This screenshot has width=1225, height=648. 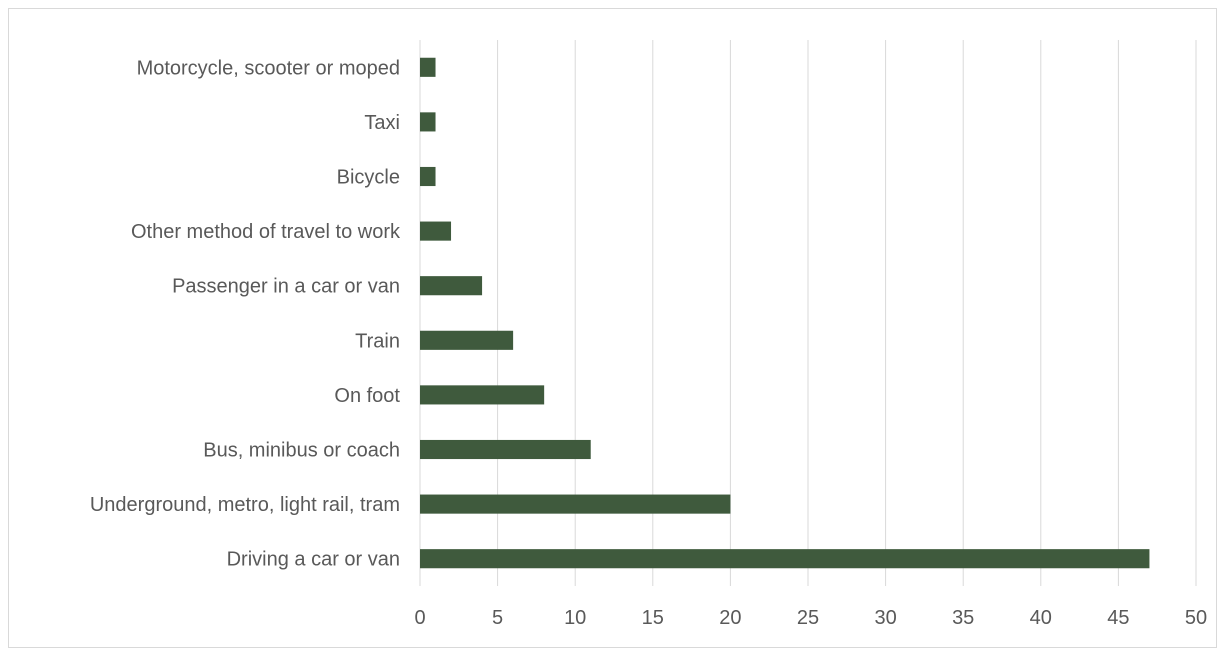 What do you see at coordinates (377, 341) in the screenshot?
I see `category-label: Train` at bounding box center [377, 341].